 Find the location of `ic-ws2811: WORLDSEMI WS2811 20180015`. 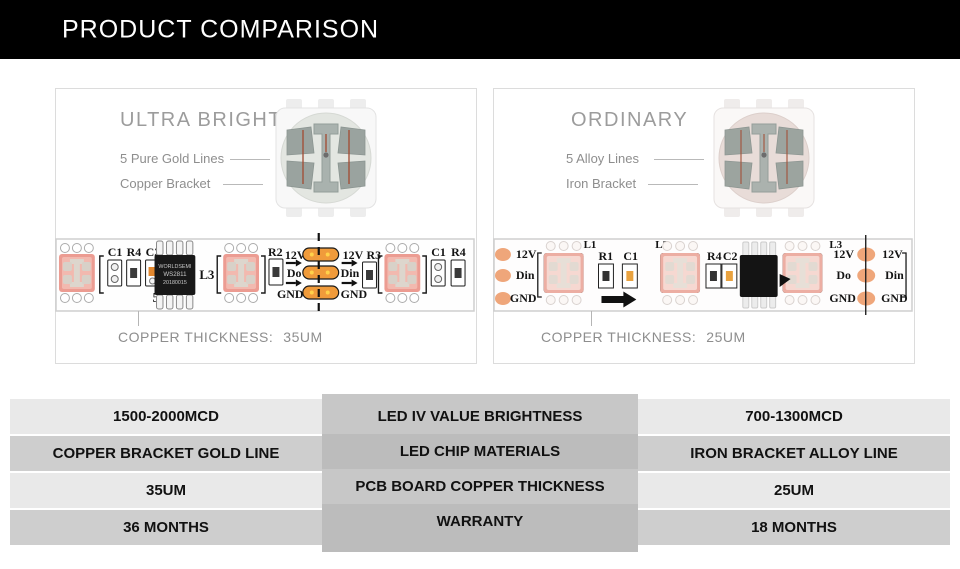

ic-ws2811: WORLDSEMI WS2811 20180015 is located at coordinates (175, 275).